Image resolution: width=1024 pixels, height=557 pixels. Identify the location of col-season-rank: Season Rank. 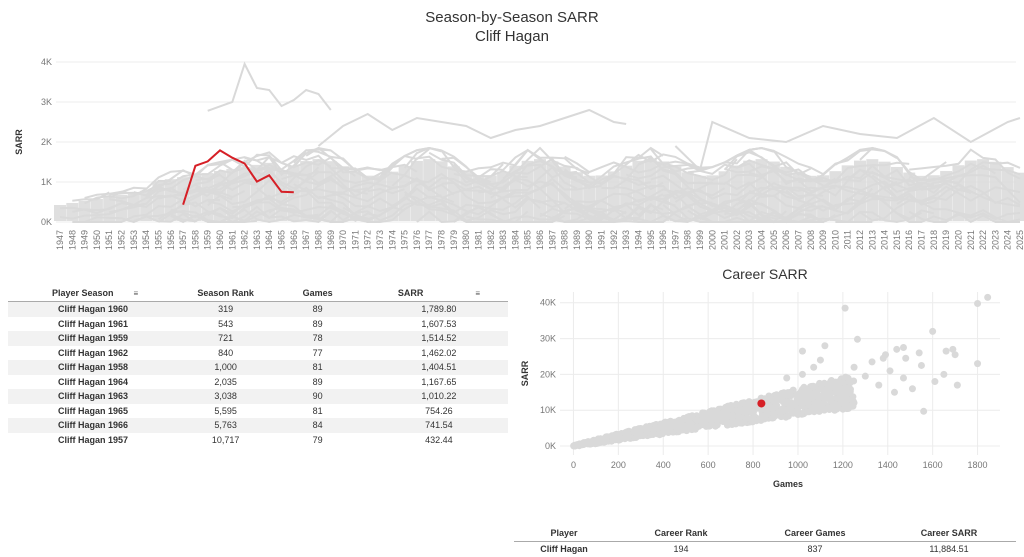
(225, 293).